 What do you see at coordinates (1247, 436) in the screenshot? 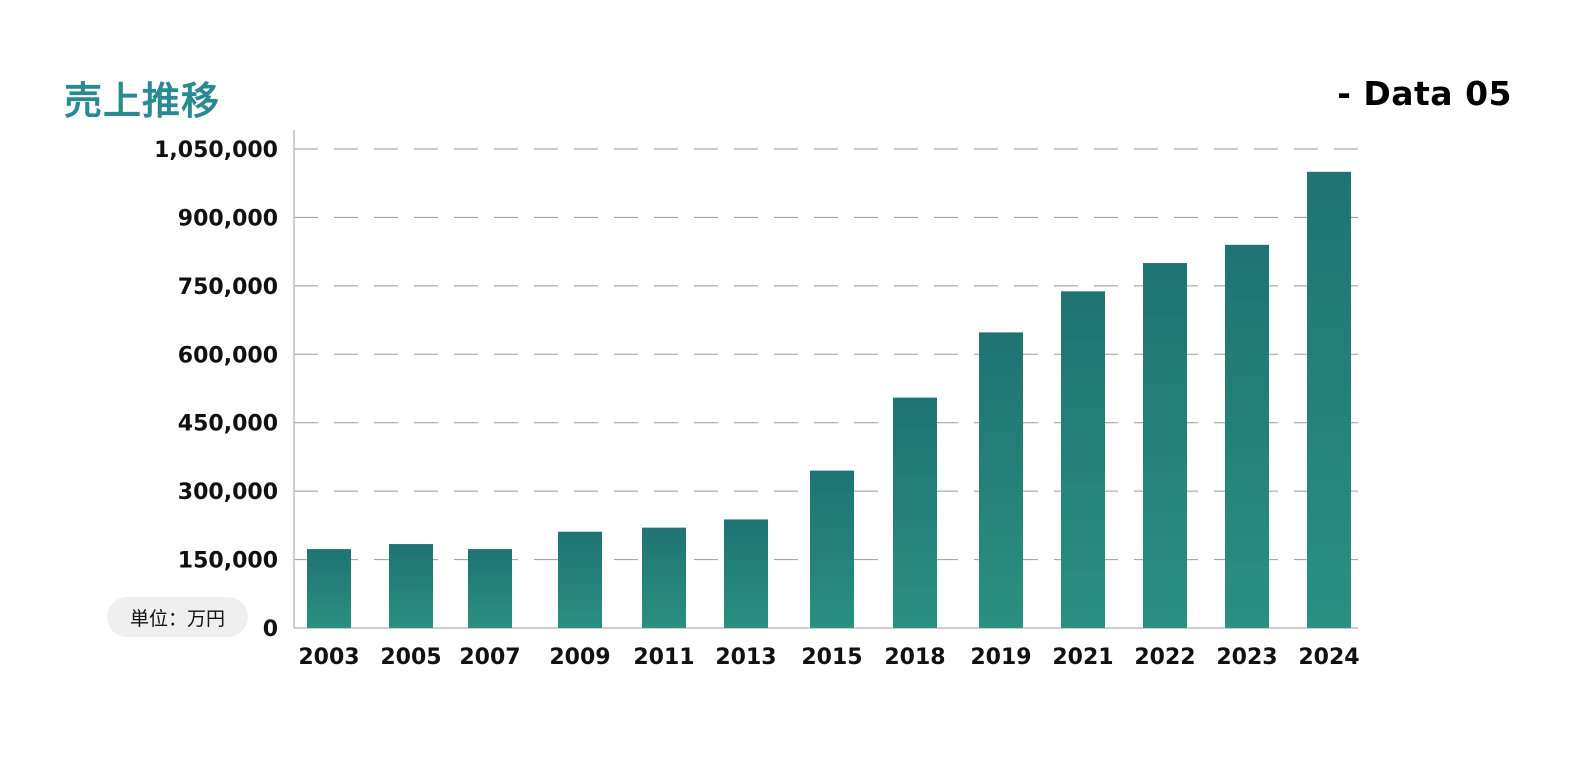
I see `bar-2023` at bounding box center [1247, 436].